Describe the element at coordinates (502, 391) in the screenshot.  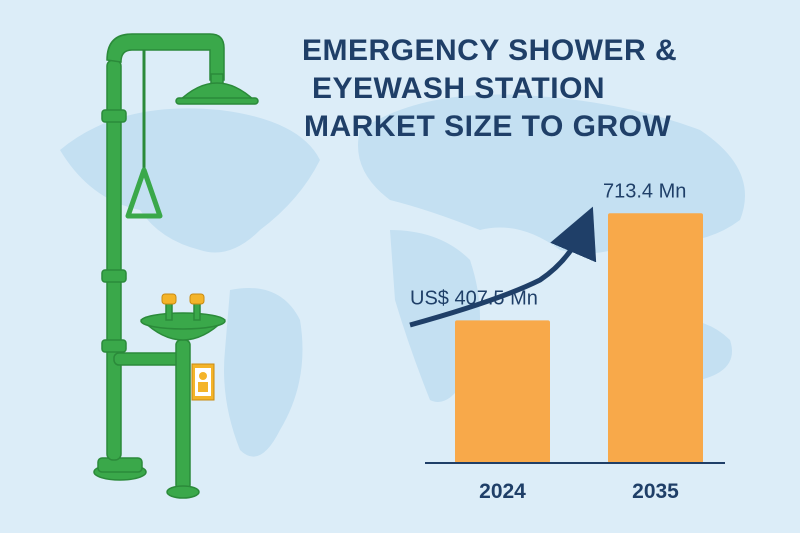
I see `bar-2024` at that location.